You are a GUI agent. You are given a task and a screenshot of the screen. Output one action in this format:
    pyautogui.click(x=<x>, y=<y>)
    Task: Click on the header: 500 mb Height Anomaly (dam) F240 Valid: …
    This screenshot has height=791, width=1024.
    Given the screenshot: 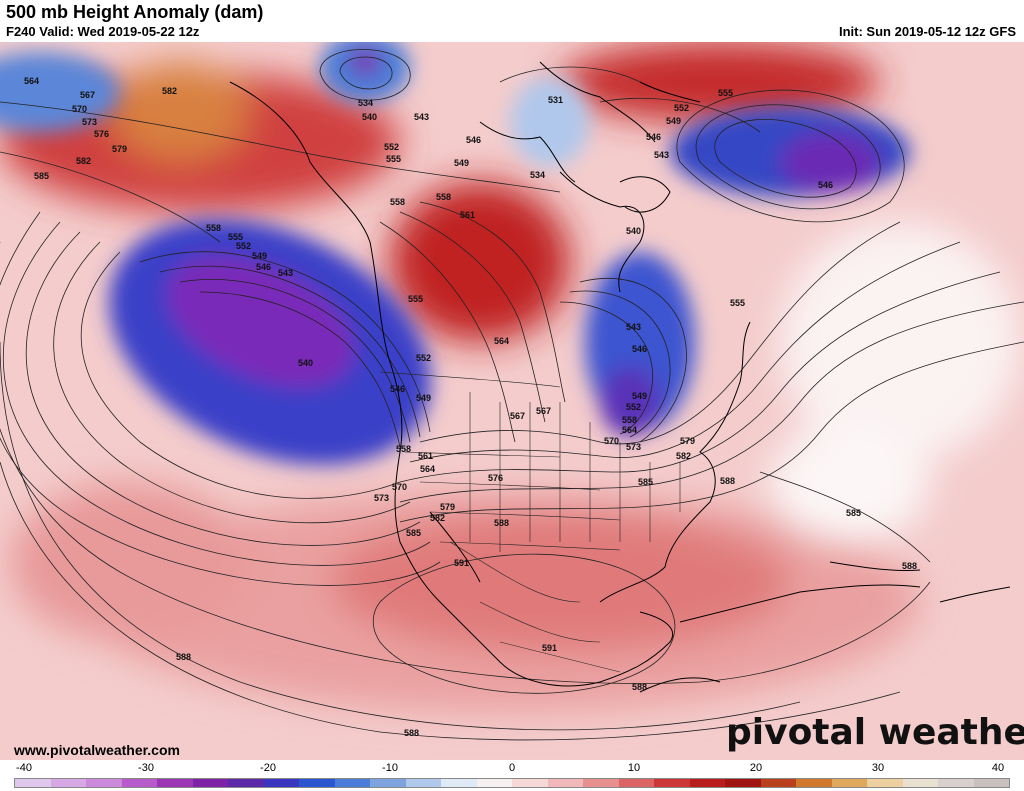 What is the action you would take?
    pyautogui.click(x=512, y=21)
    